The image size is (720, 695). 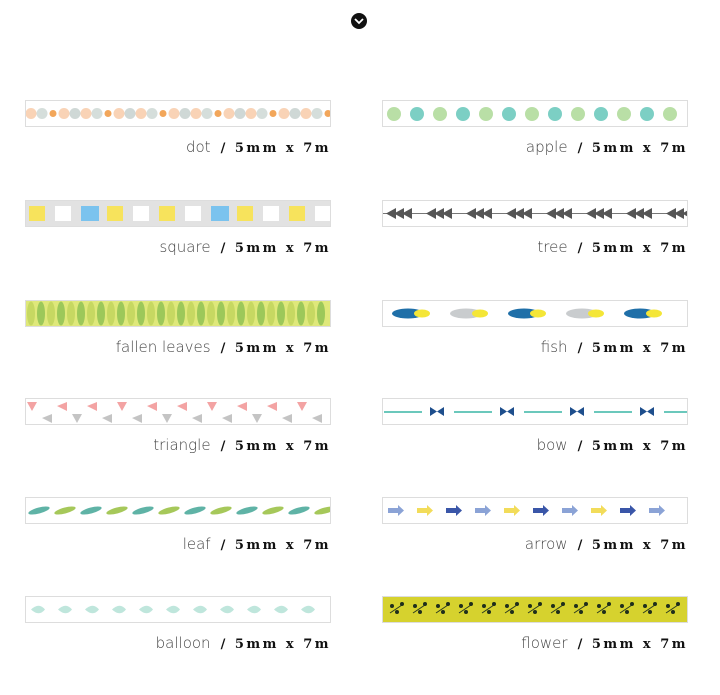 I want to click on tape-name: dot, so click(x=198, y=147).